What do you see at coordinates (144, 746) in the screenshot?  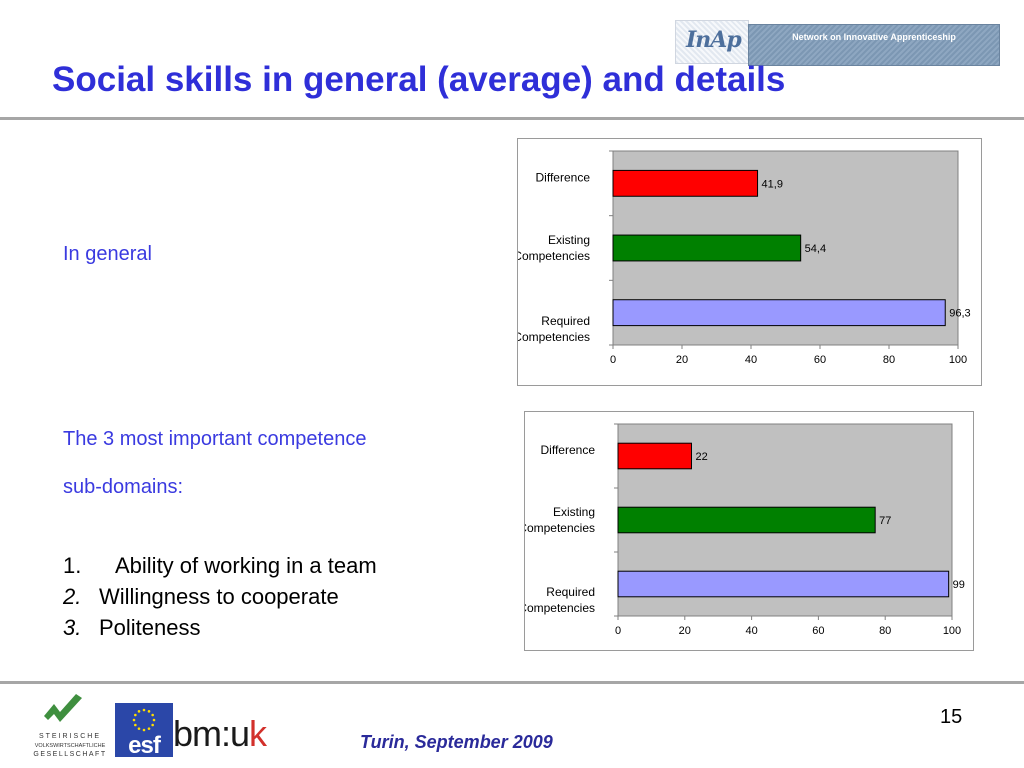 I see `esf-logo: esf` at bounding box center [144, 746].